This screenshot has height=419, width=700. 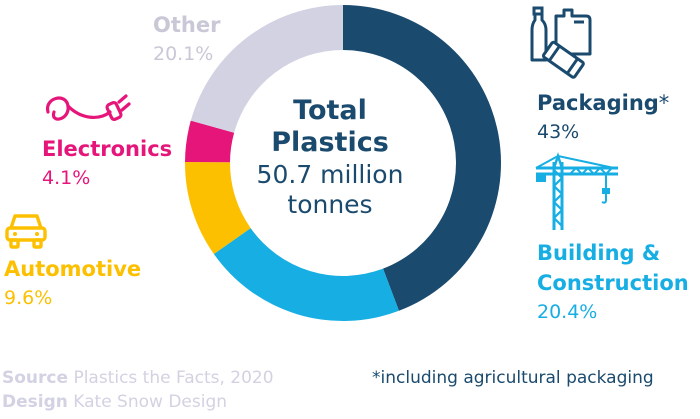 What do you see at coordinates (73, 269) in the screenshot?
I see `label-automotive-name: Automotive` at bounding box center [73, 269].